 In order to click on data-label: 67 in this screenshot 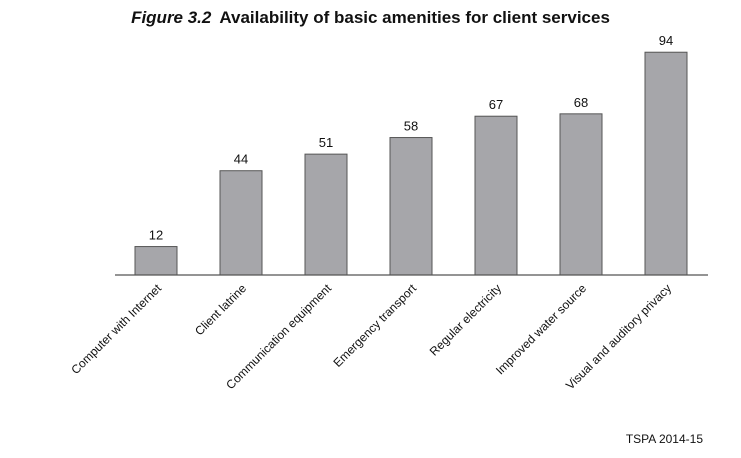, I will do `click(496, 104)`.